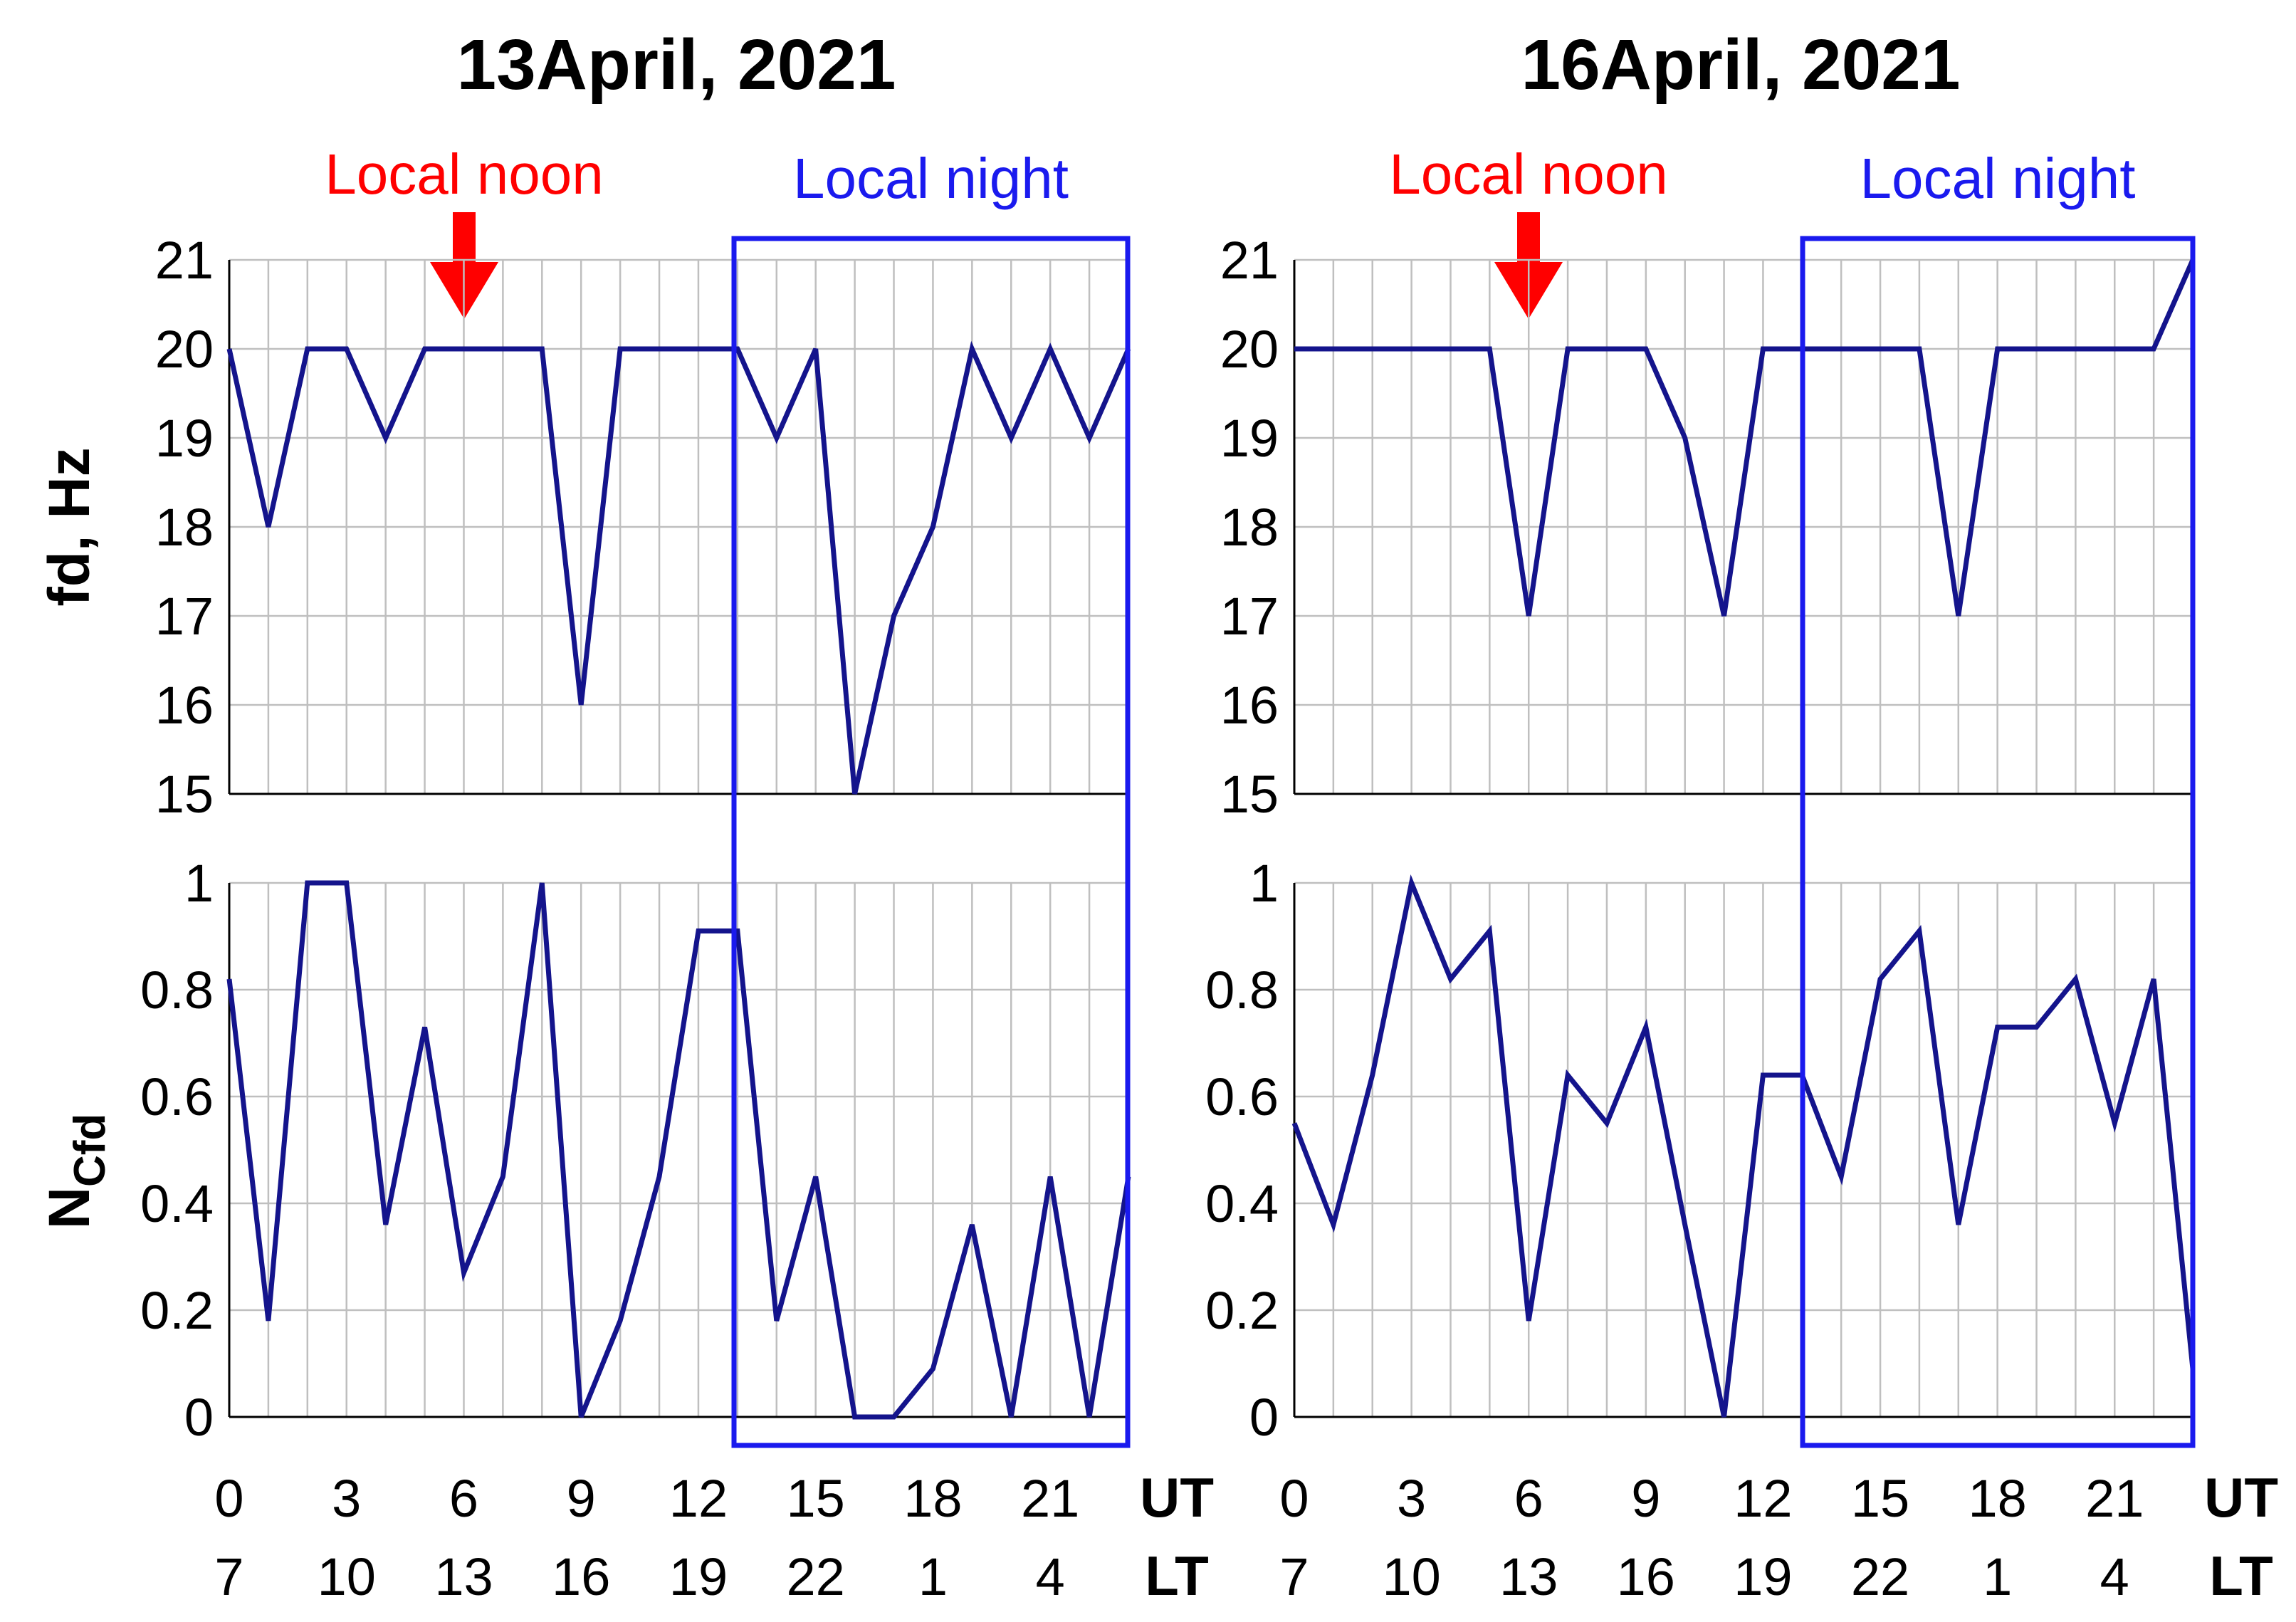 The width and height of the screenshot is (2296, 1622). I want to click on y-axis-label: fd, Hz, so click(69, 527).